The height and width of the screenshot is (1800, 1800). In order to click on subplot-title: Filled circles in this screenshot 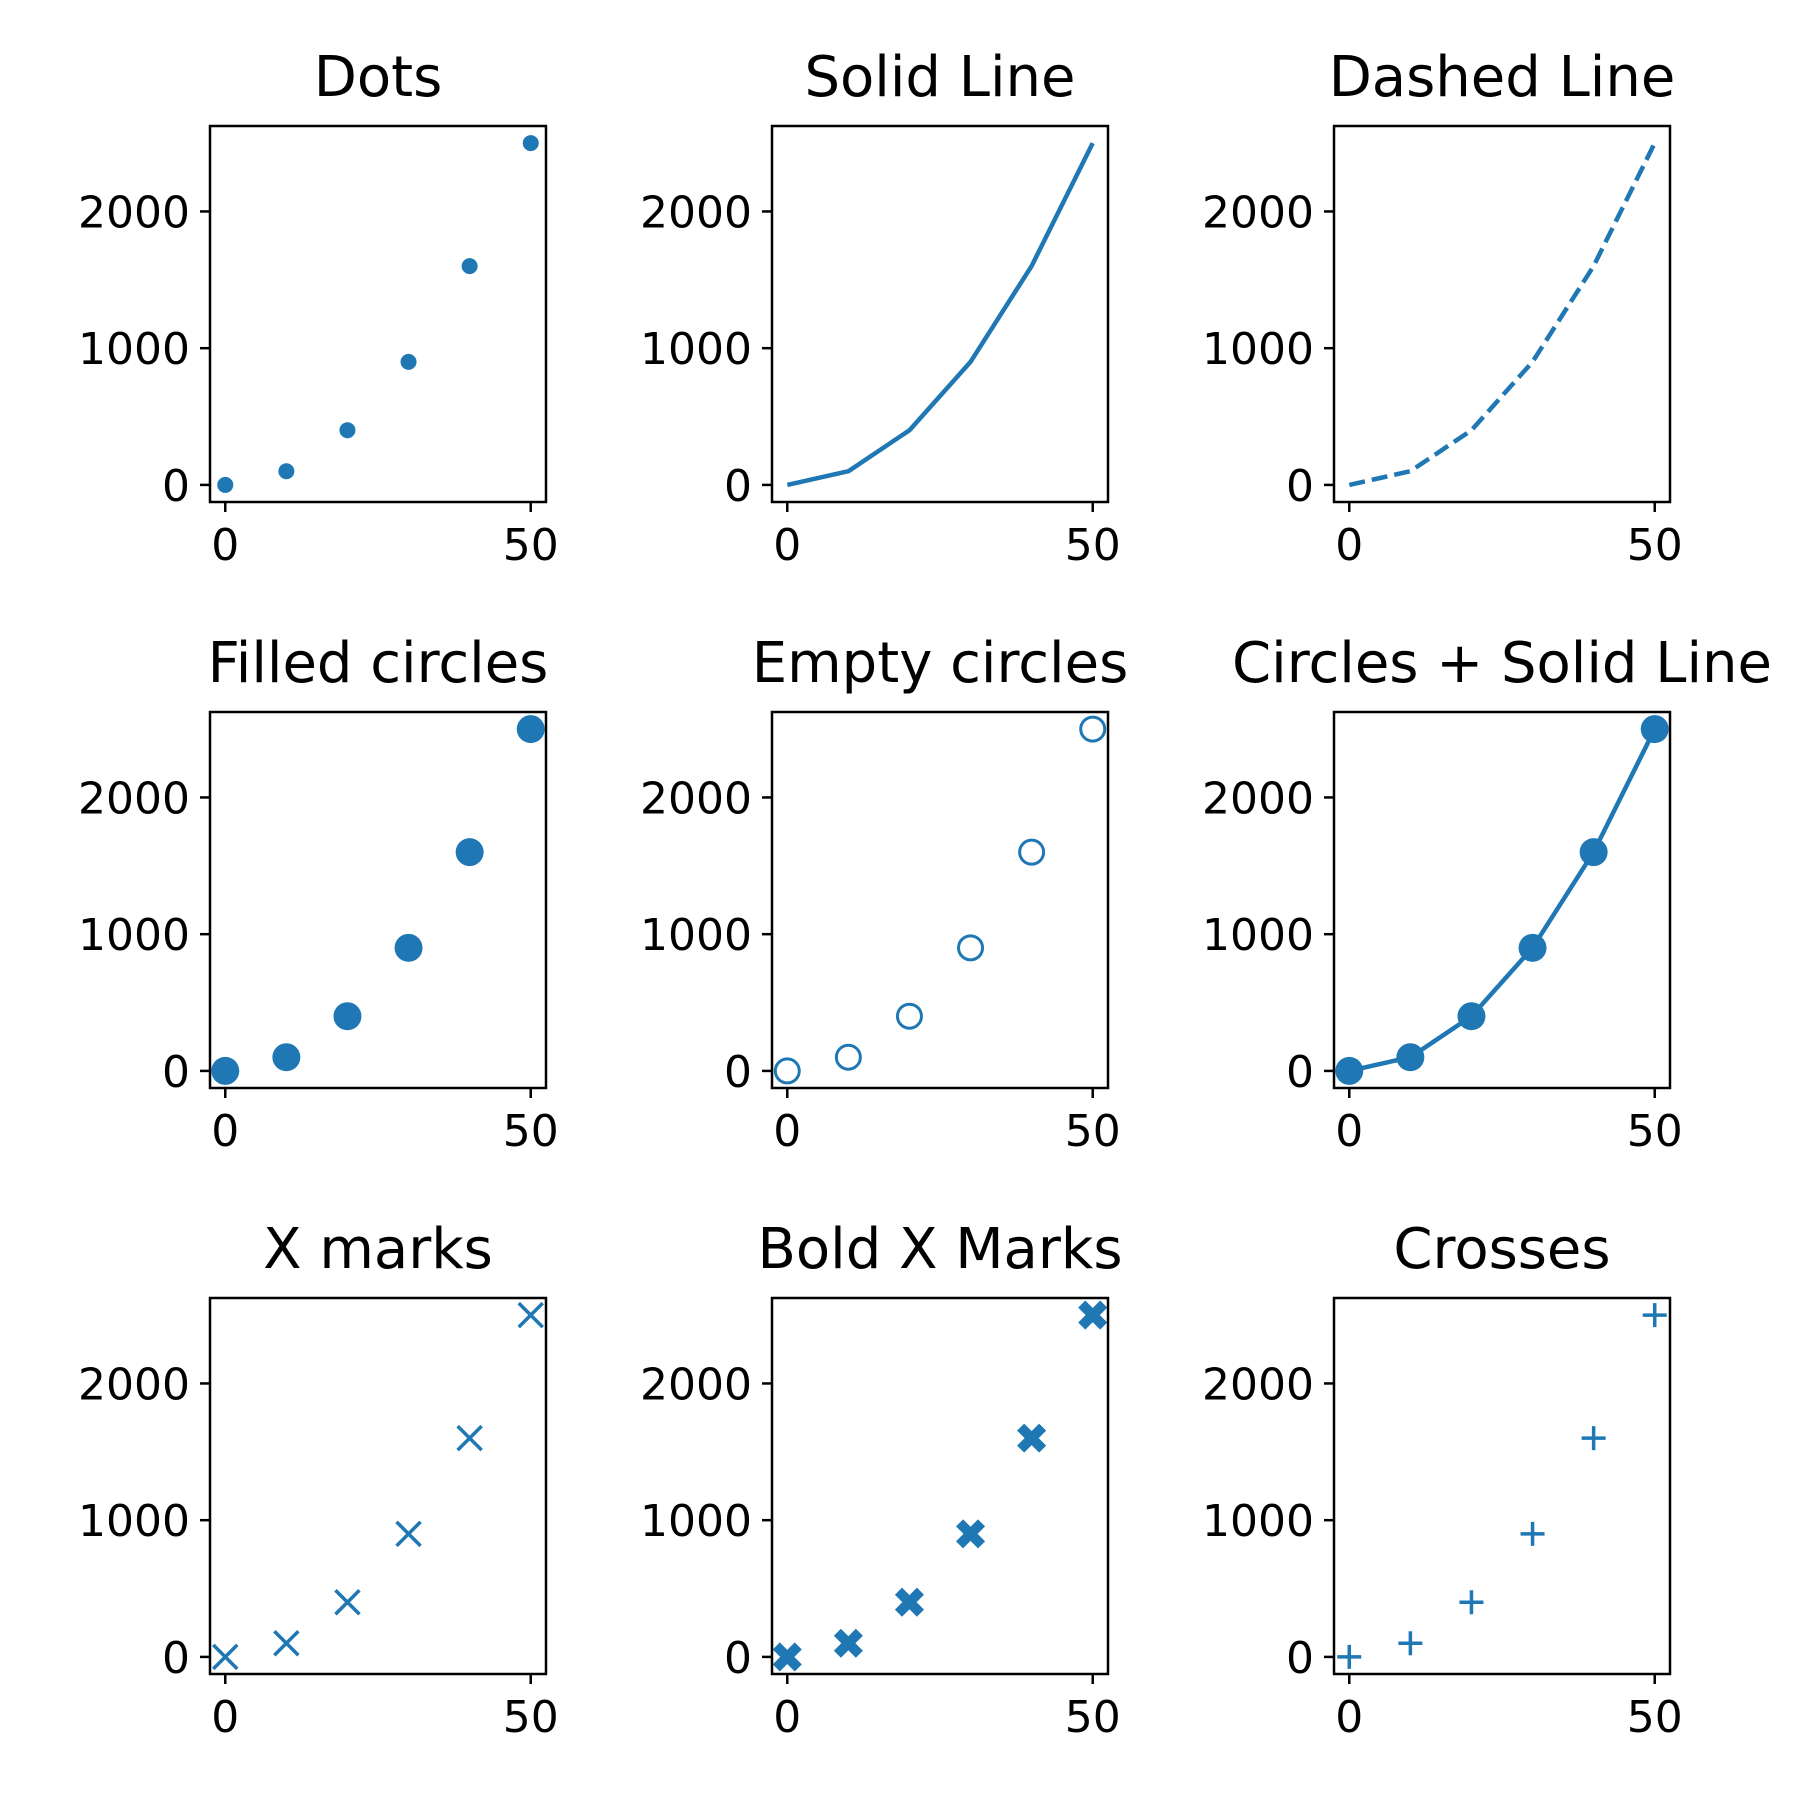, I will do `click(378, 663)`.